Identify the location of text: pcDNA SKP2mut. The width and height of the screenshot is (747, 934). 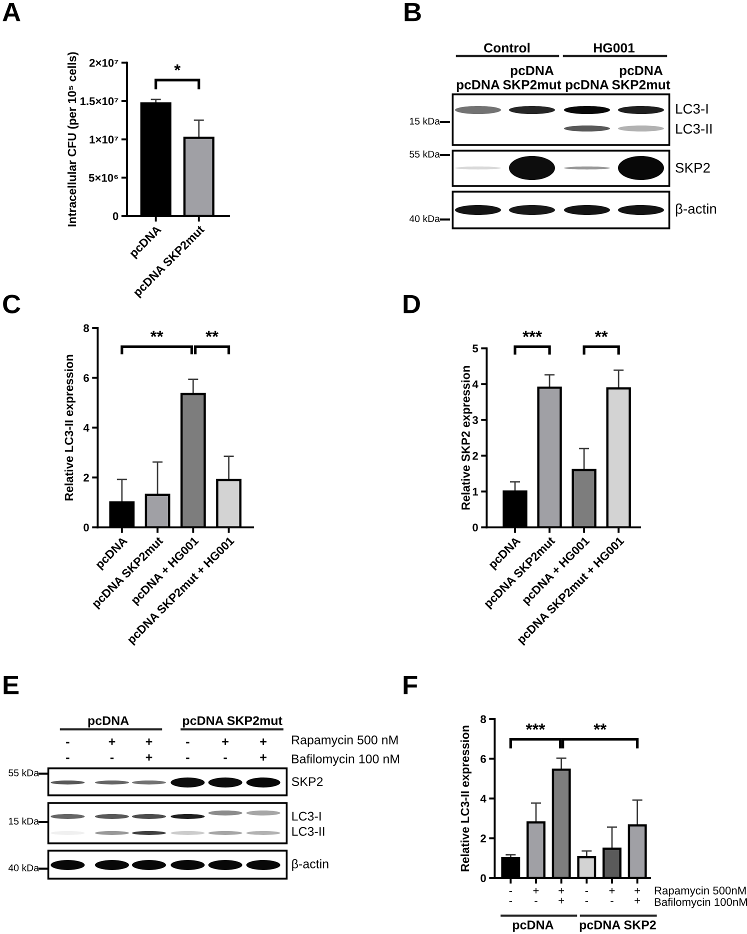
(232, 722).